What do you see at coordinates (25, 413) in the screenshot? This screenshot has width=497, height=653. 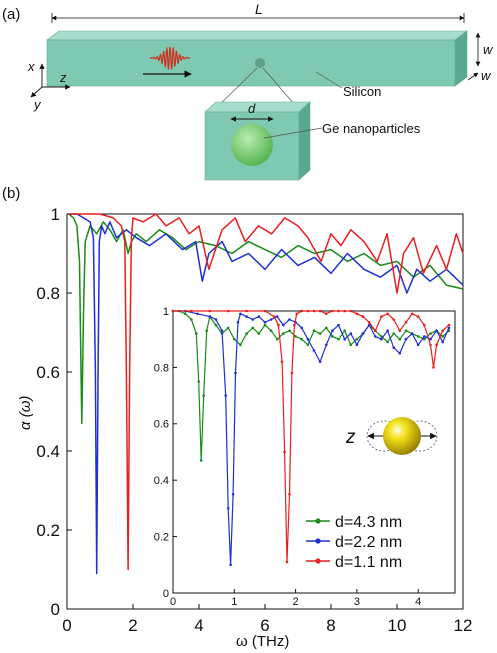 I see `y-axis-label: α (ω)` at bounding box center [25, 413].